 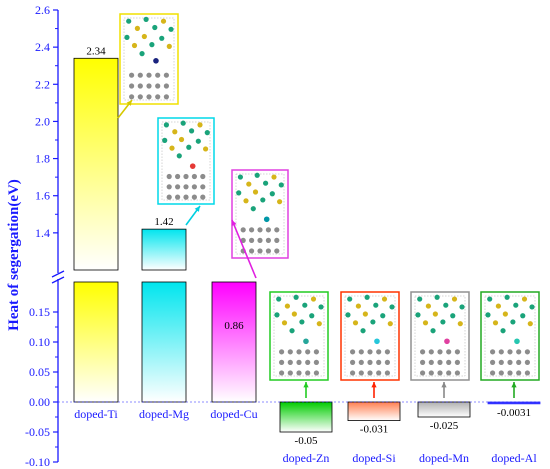 What do you see at coordinates (164, 276) in the screenshot?
I see `bar-break-gap` at bounding box center [164, 276].